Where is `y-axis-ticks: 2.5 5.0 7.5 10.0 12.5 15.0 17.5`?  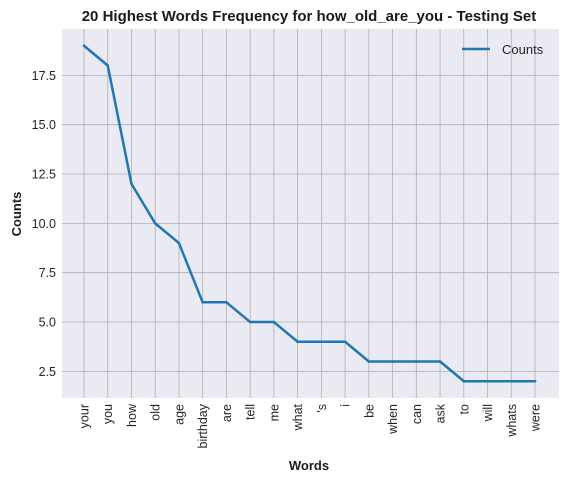 y-axis-ticks: 2.5 5.0 7.5 10.0 12.5 15.0 17.5 is located at coordinates (44, 224).